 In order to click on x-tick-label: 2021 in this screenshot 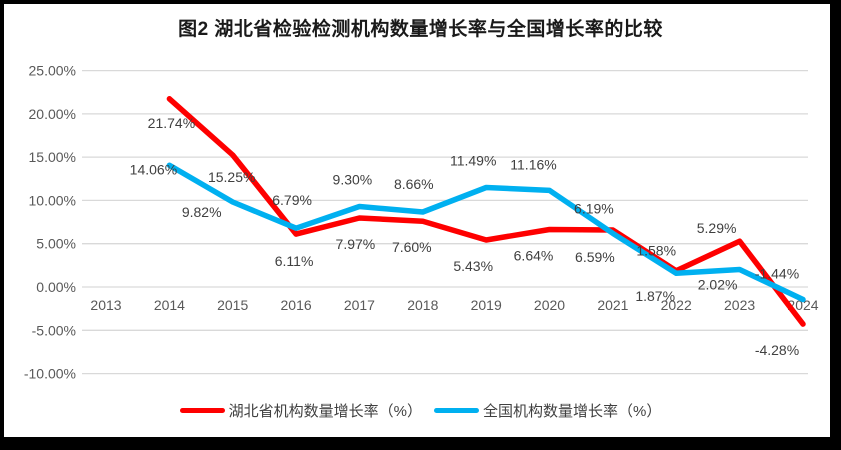, I will do `click(612, 305)`.